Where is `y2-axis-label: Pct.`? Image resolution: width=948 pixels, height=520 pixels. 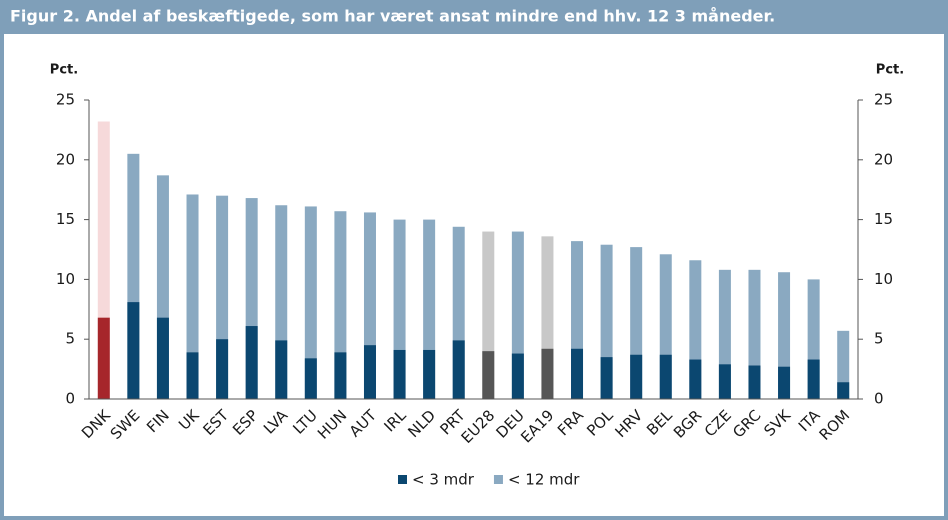
y2-axis-label: Pct. is located at coordinates (890, 70).